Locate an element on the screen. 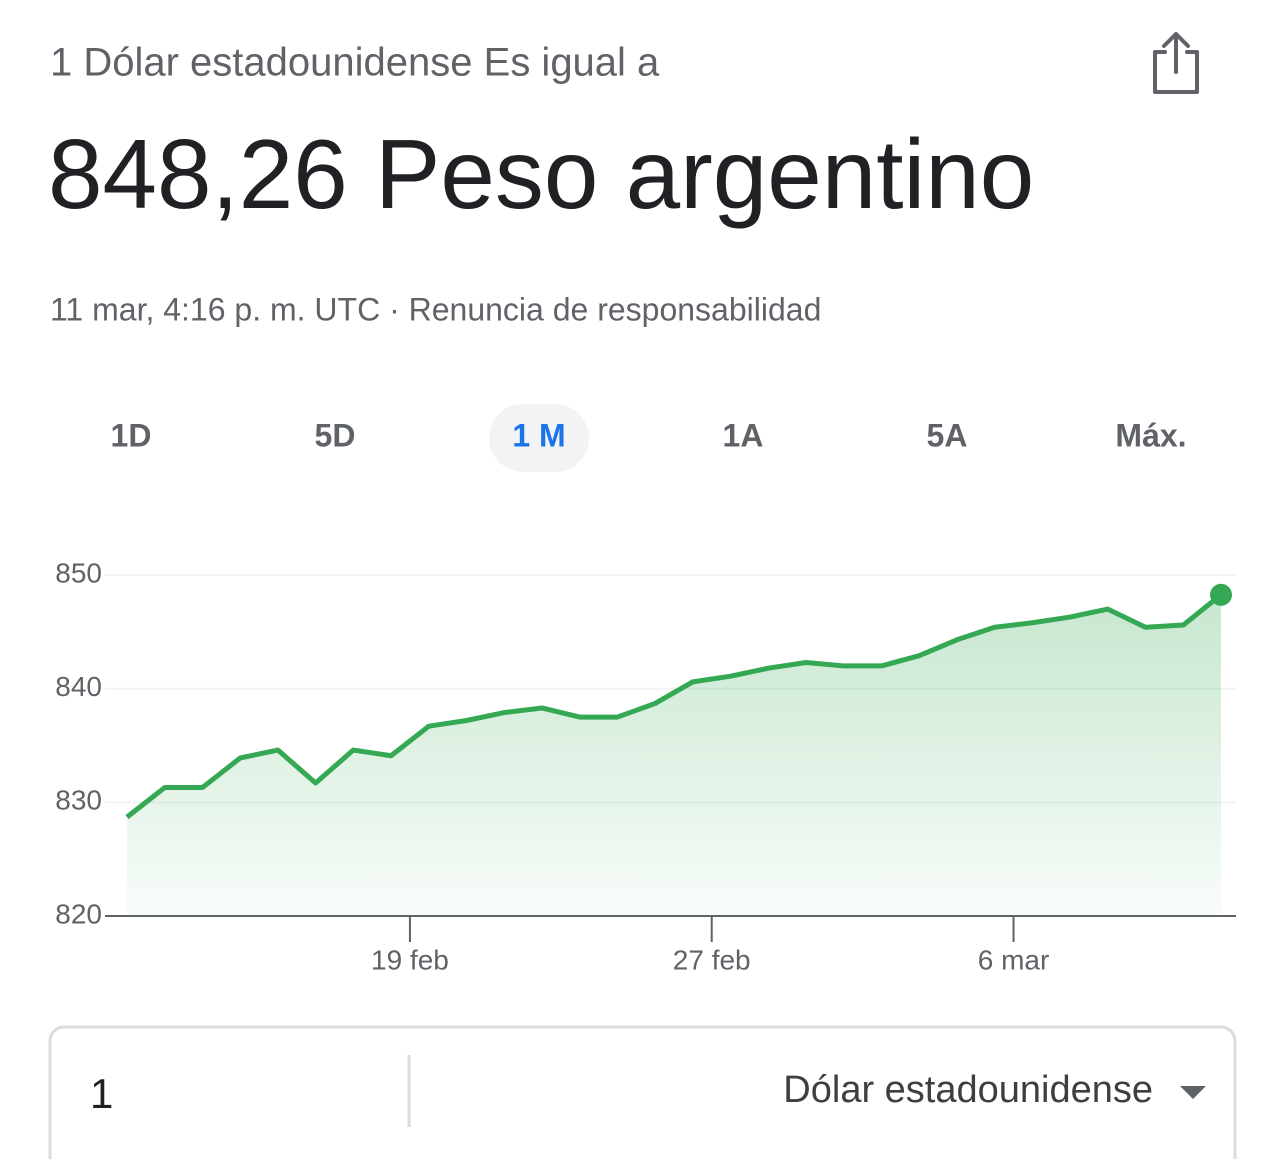 Image resolution: width=1284 pixels, height=1159 pixels. y-tick-label: 850 is located at coordinates (78, 572).